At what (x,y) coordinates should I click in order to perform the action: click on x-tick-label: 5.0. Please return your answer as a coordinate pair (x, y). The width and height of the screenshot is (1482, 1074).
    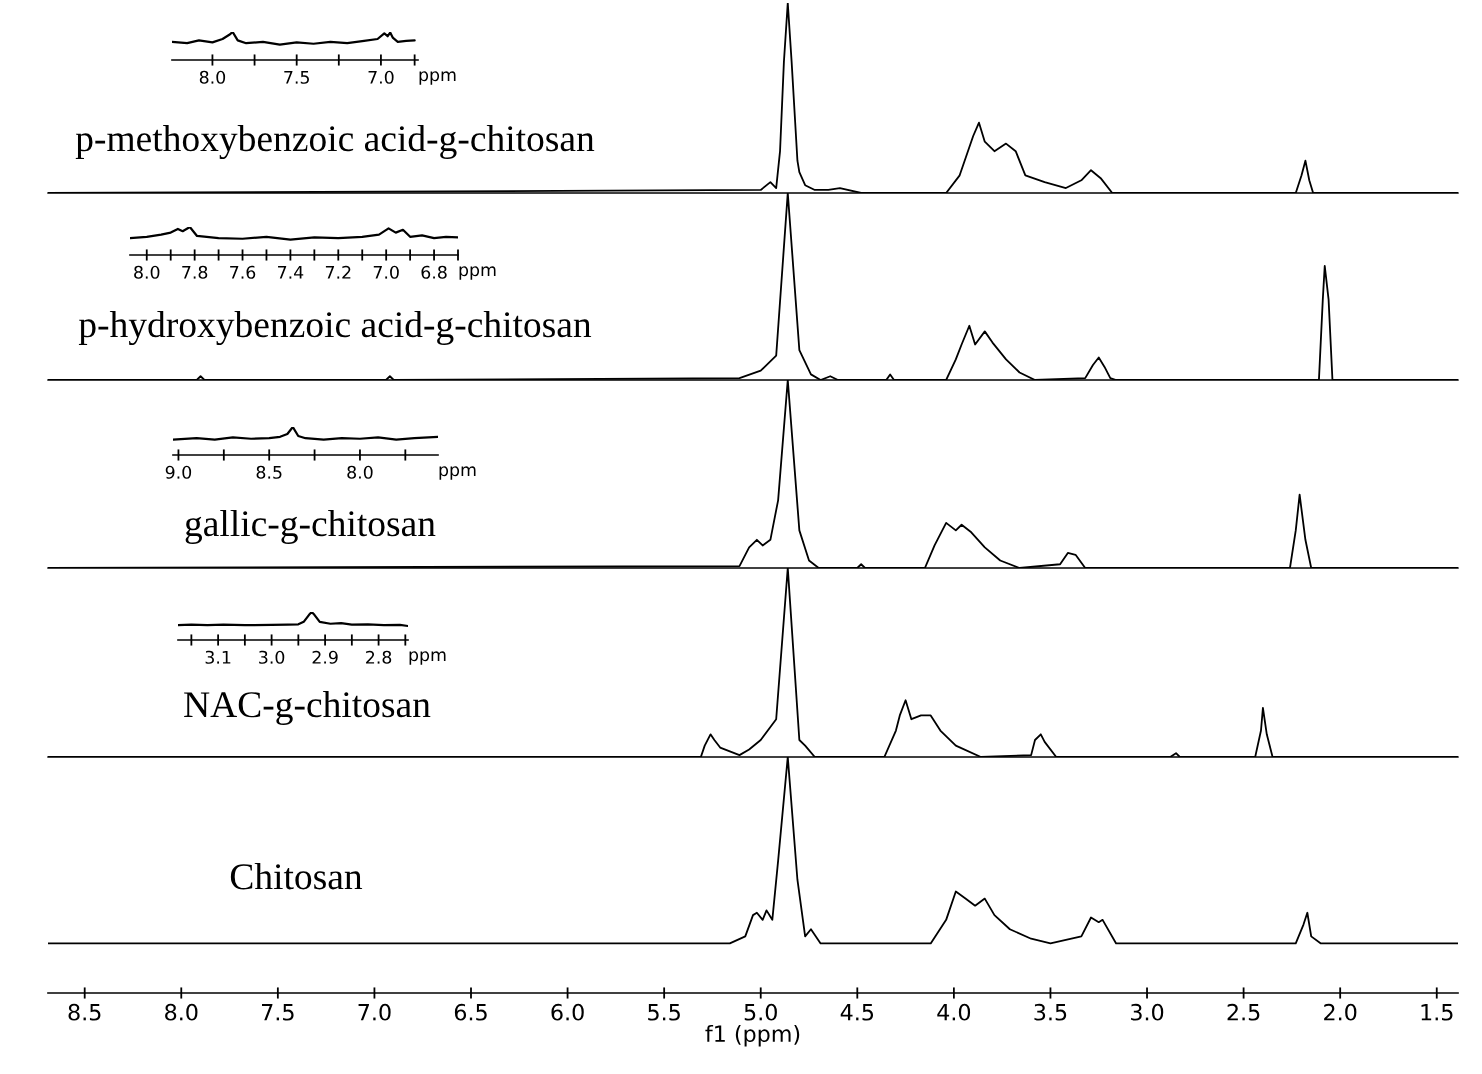
    Looking at the image, I should click on (760, 1012).